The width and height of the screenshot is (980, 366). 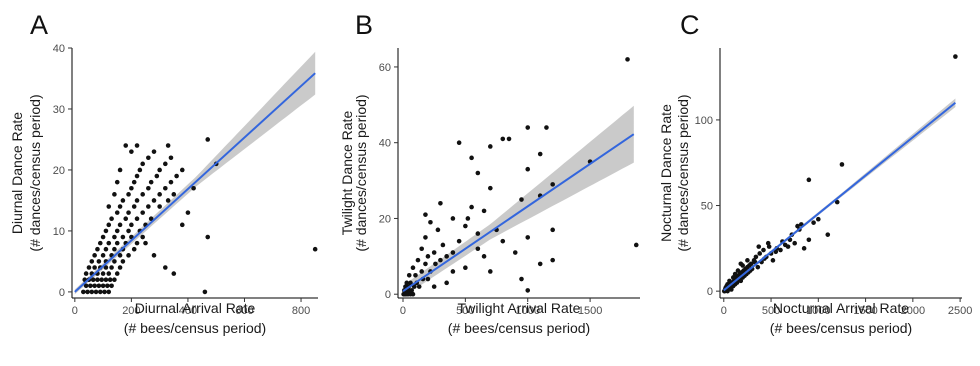 I want to click on panel-letter: A, so click(x=39, y=25).